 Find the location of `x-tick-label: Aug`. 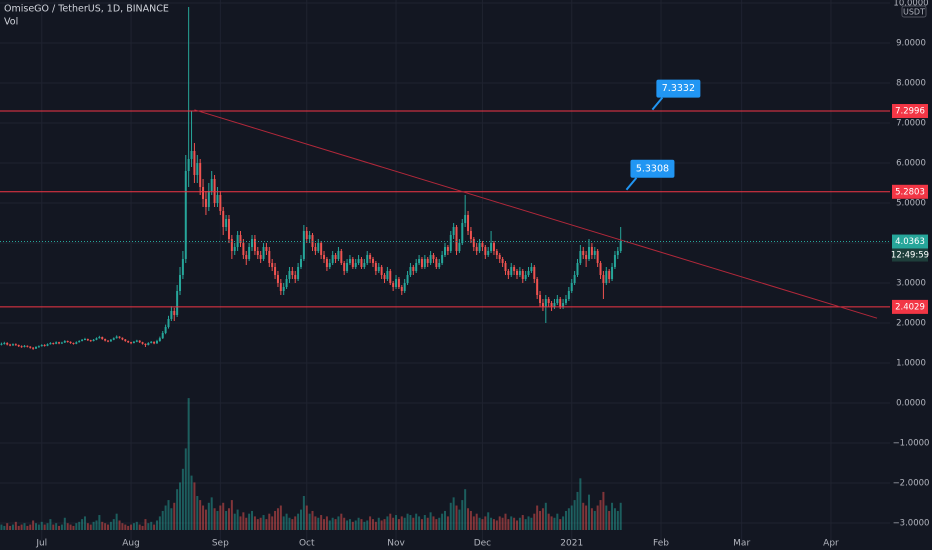

x-tick-label: Aug is located at coordinates (131, 544).